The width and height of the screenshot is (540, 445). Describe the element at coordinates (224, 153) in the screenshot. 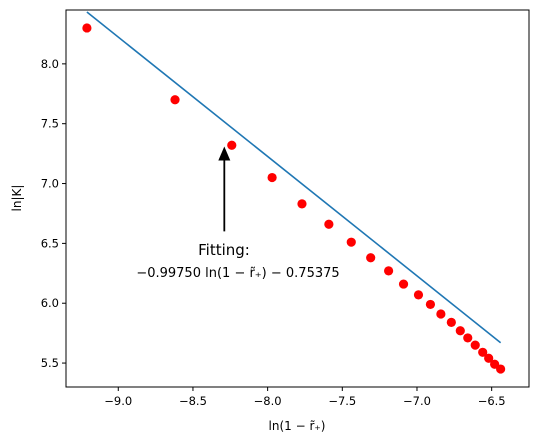

I see `annotation-arrow-head` at that location.